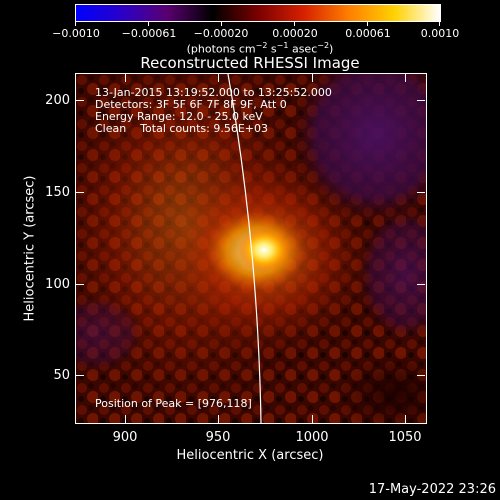 This screenshot has width=500, height=500. Describe the element at coordinates (61, 375) in the screenshot. I see `y-tick-label: 50` at that location.